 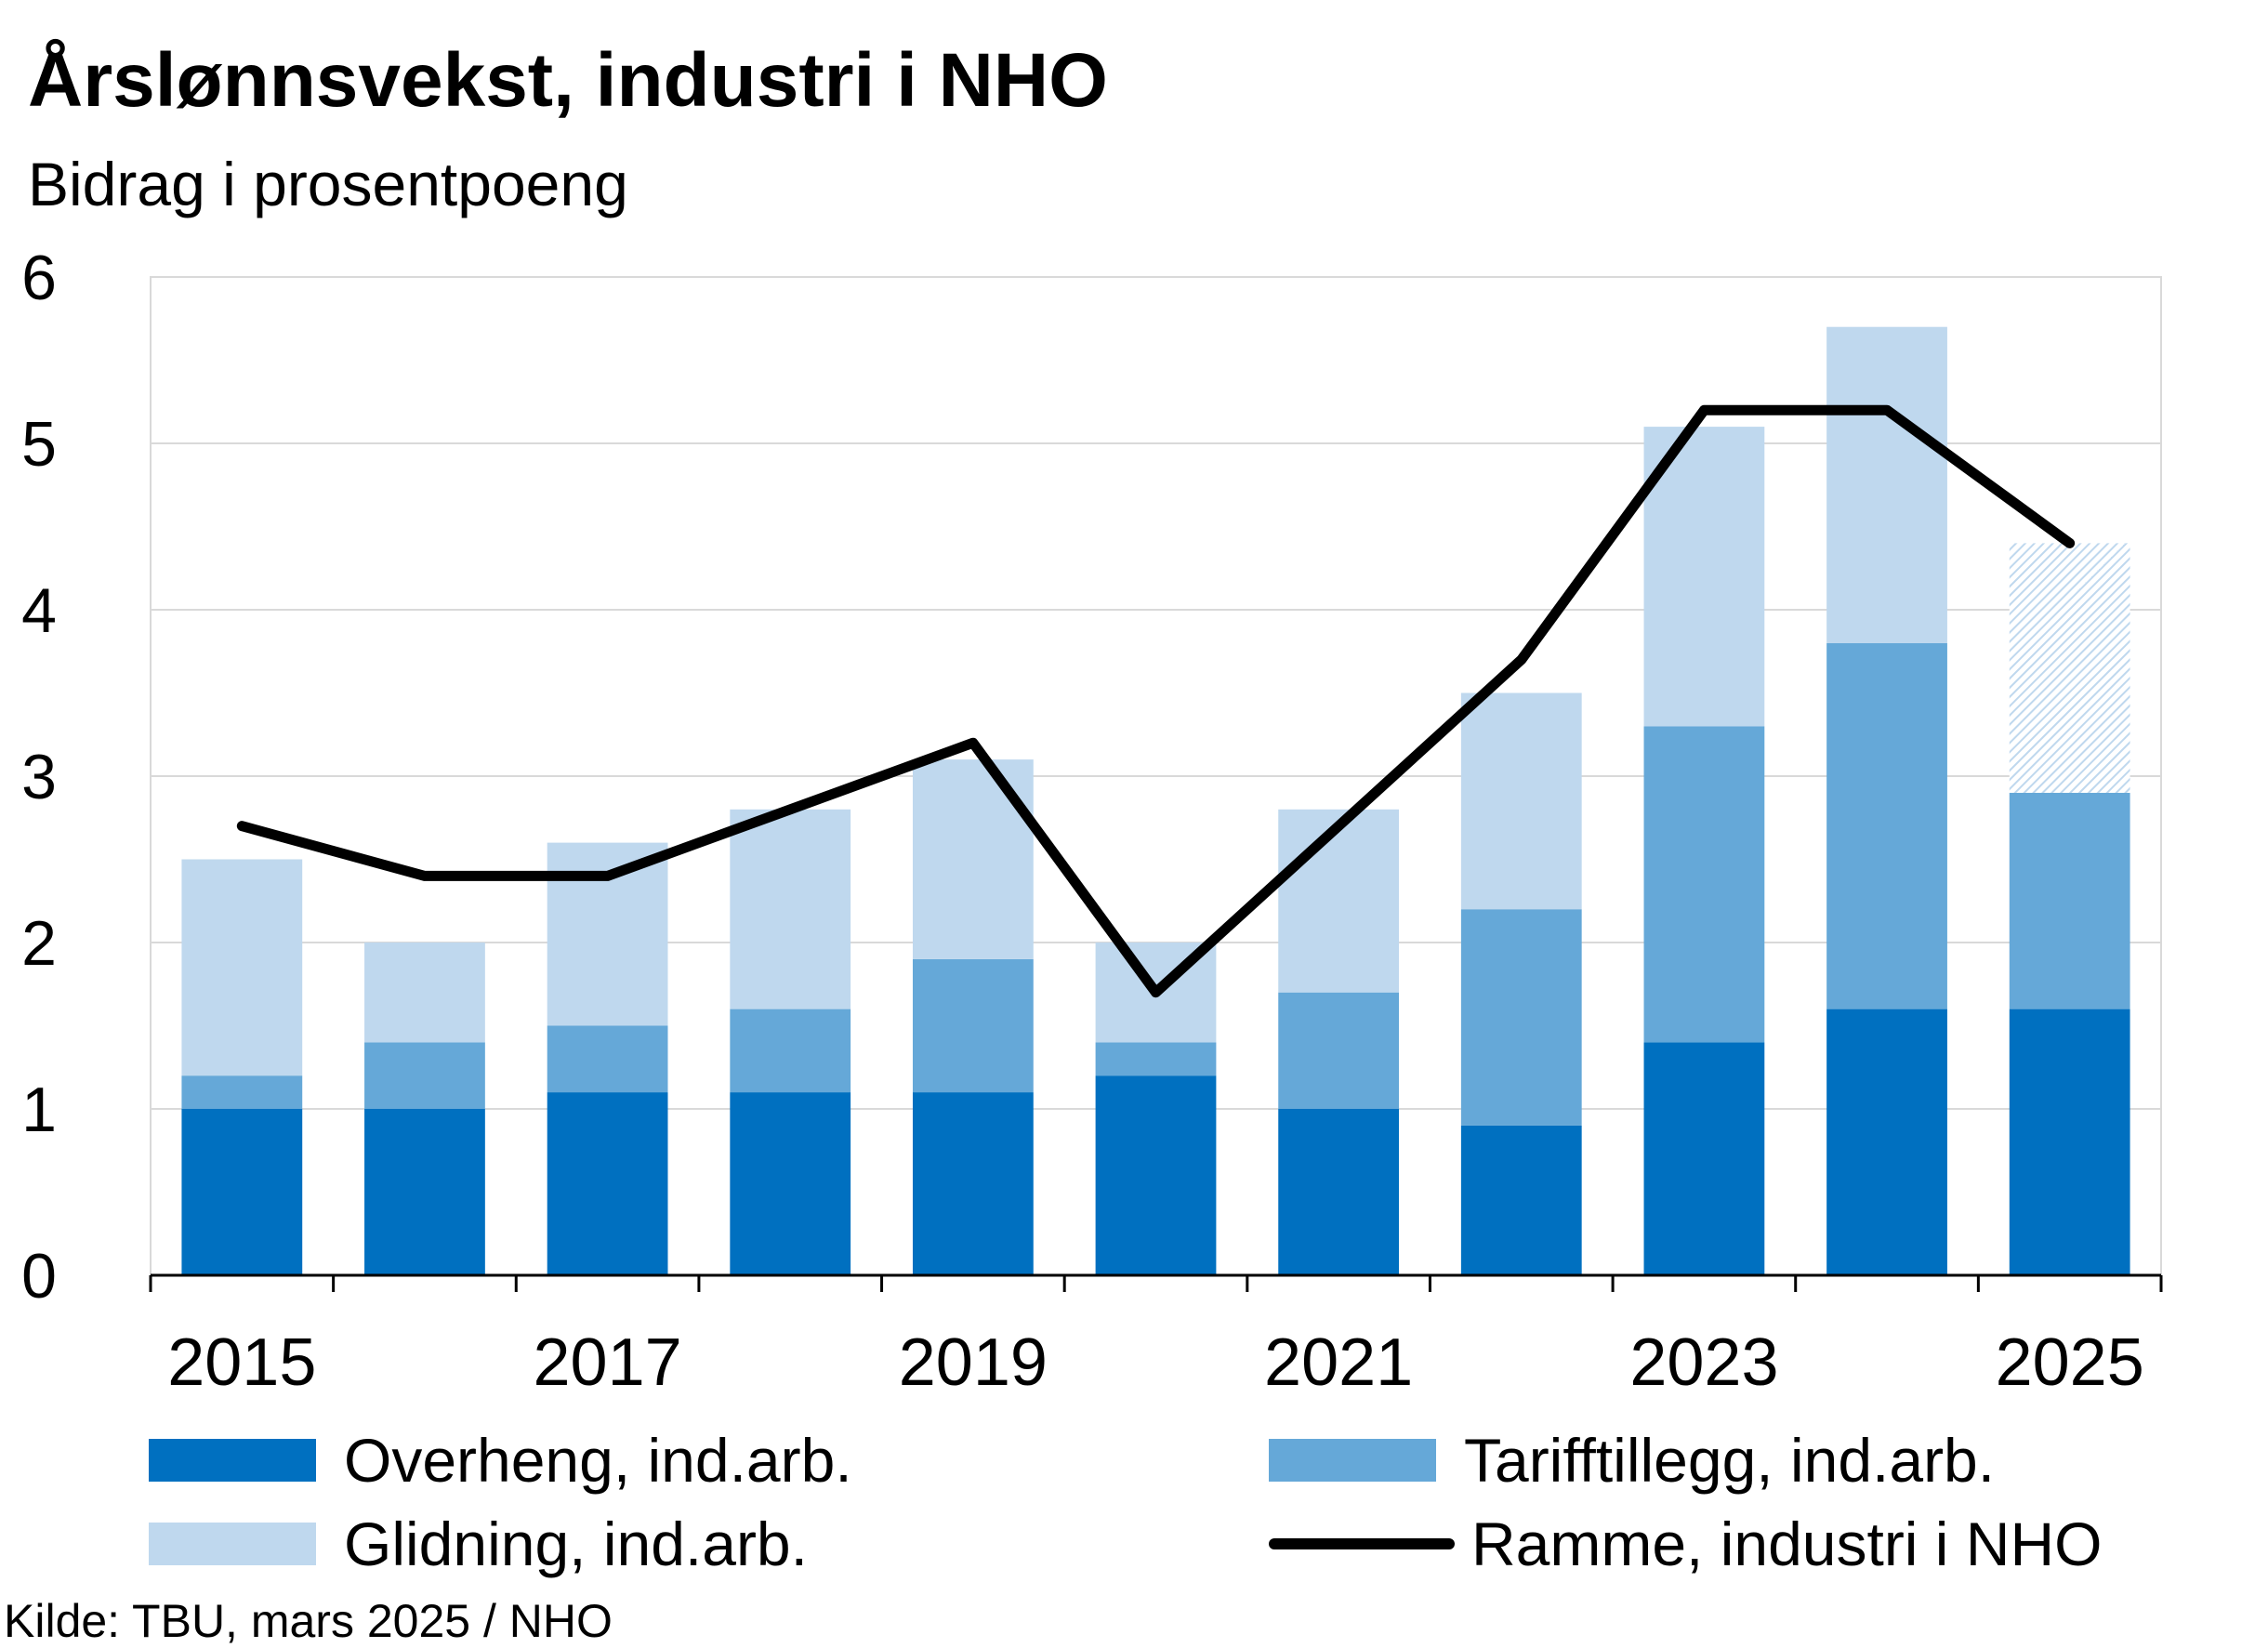 I want to click on source-note: Kilde: TBU, mars 2025 / NHO, so click(x=308, y=1621).